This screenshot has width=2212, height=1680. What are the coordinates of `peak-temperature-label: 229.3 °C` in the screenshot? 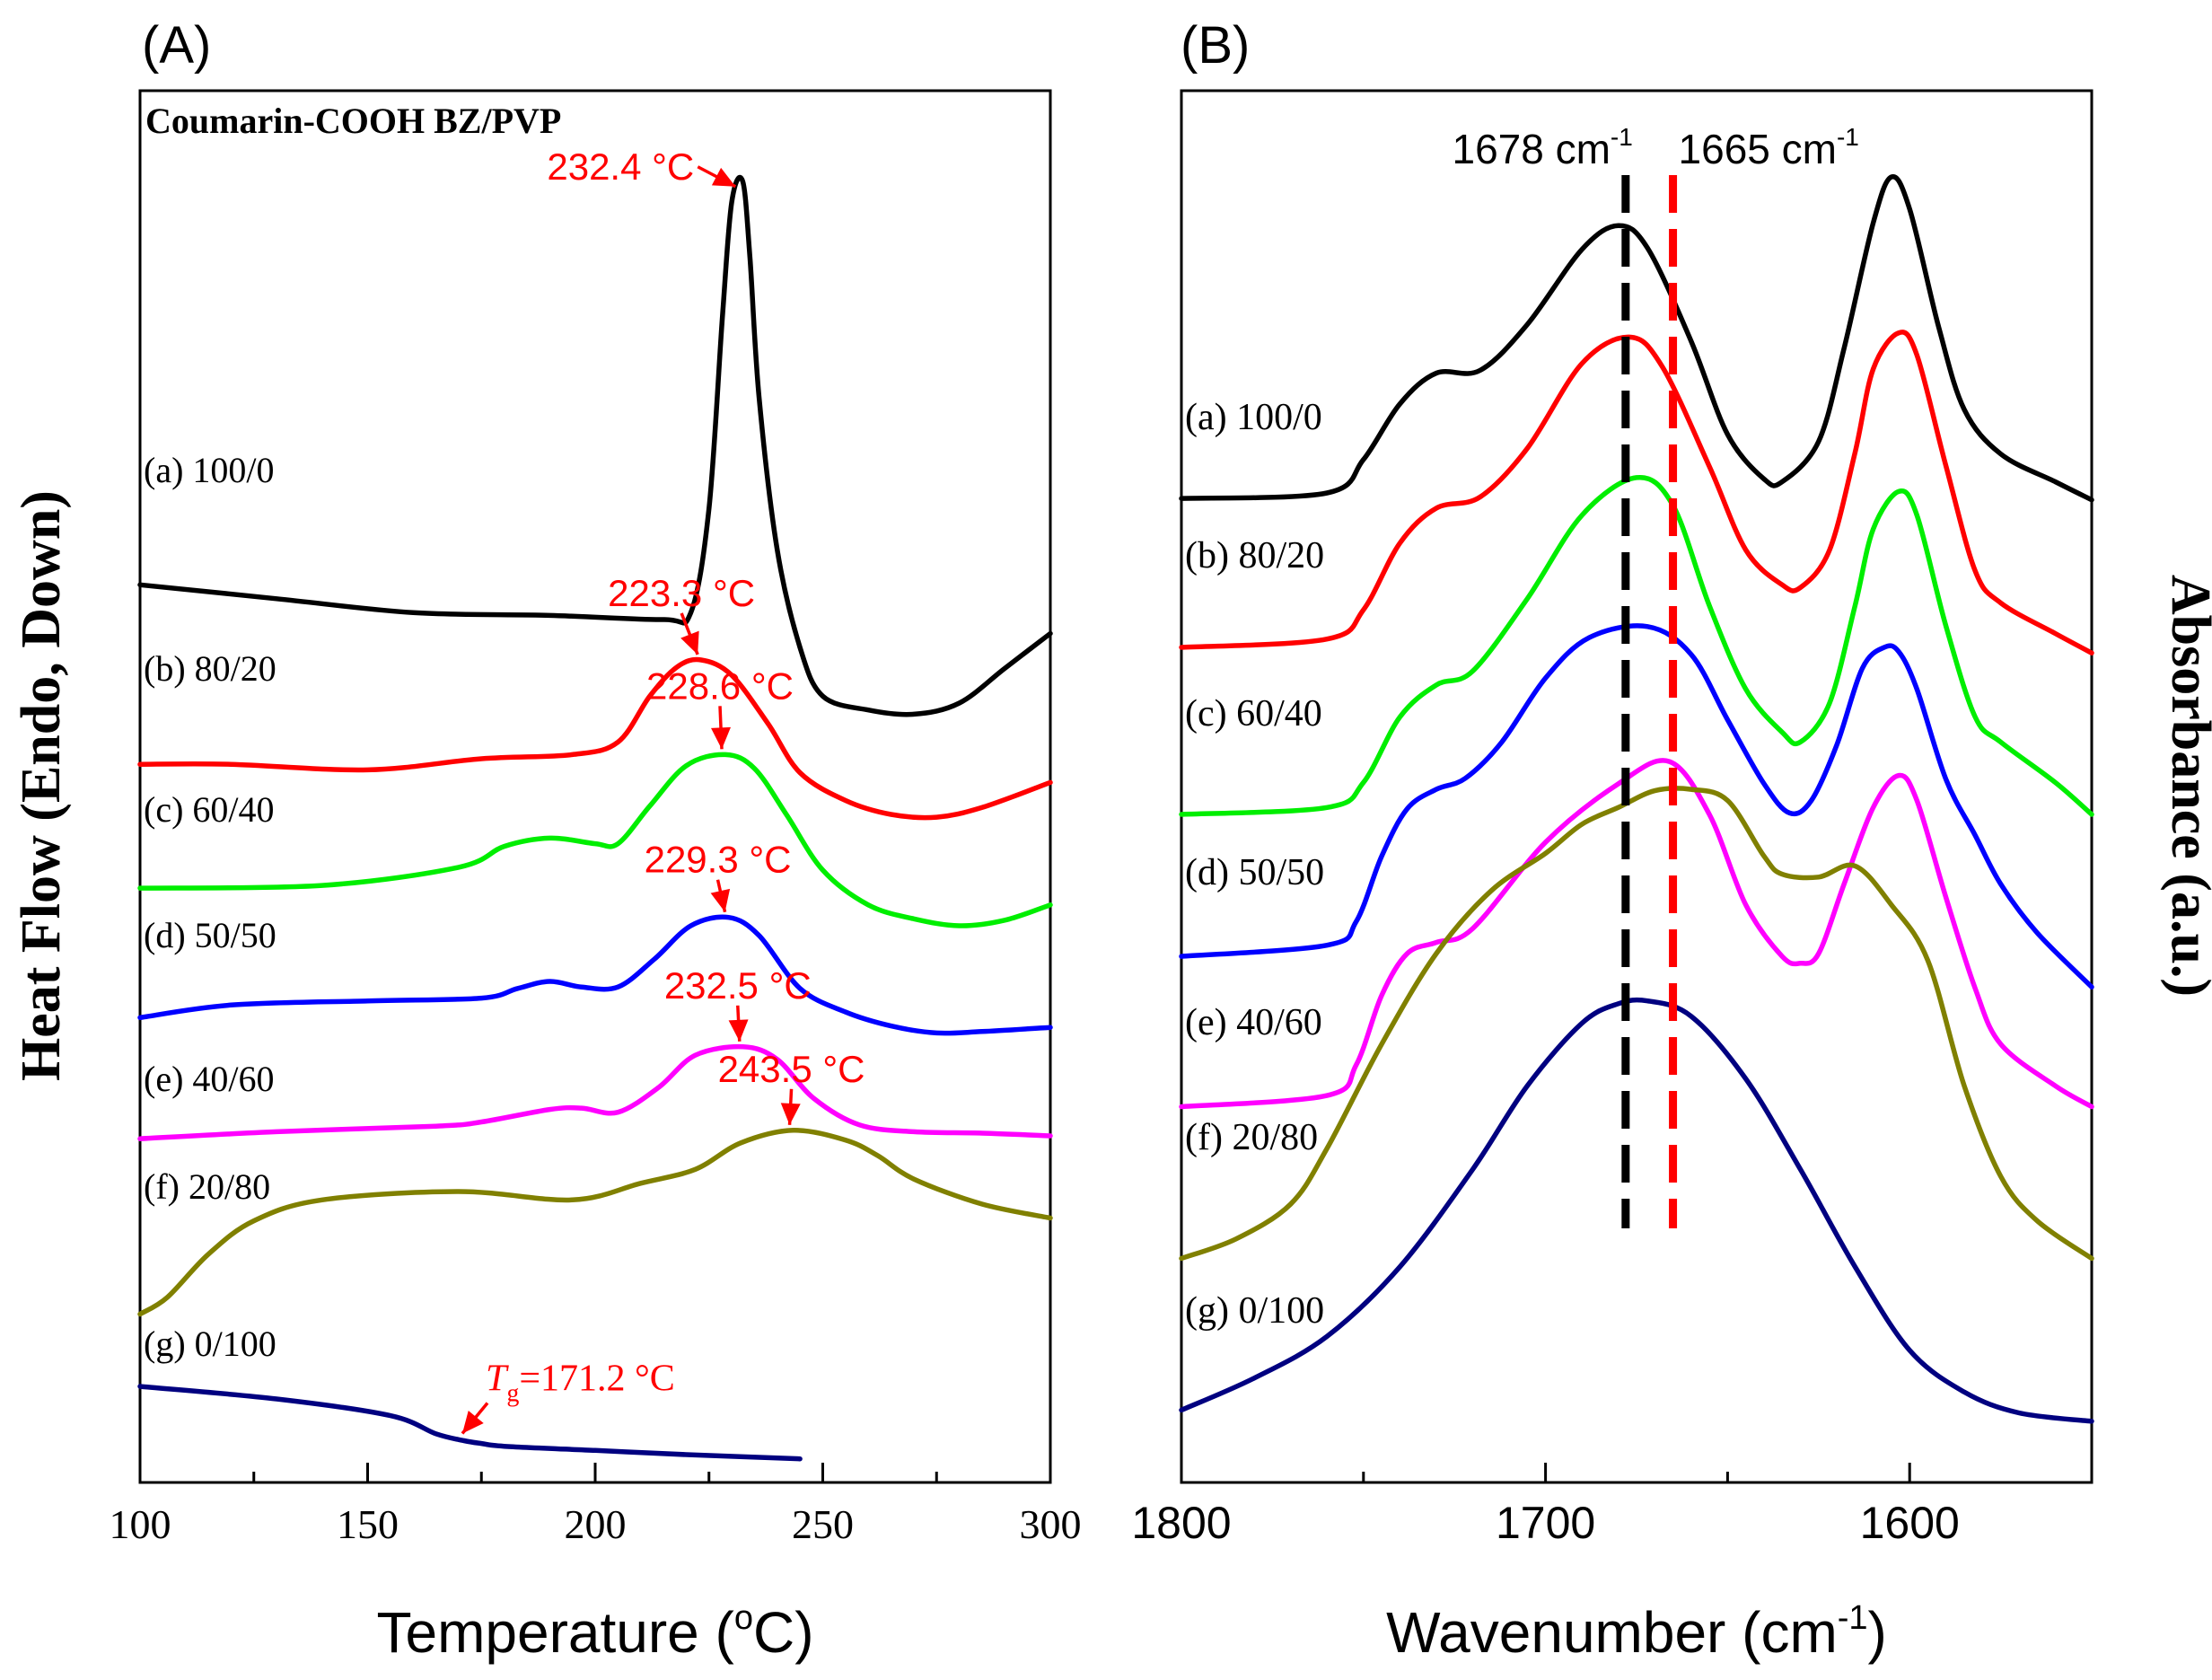 It's located at (718, 860).